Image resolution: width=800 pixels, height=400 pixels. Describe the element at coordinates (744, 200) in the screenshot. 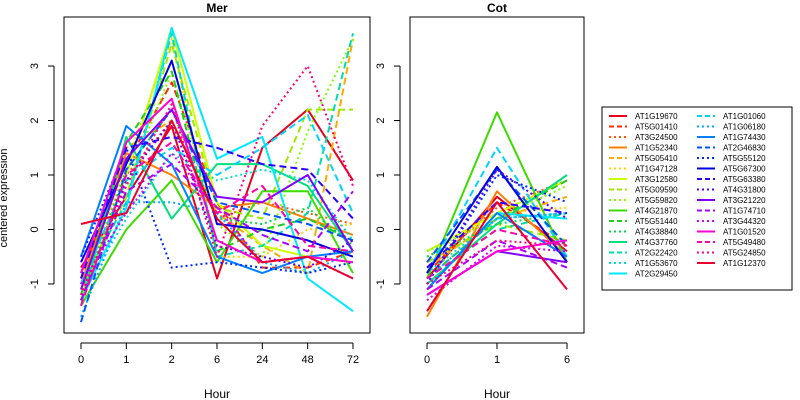

I see `legend-entry: AT3G21220` at that location.